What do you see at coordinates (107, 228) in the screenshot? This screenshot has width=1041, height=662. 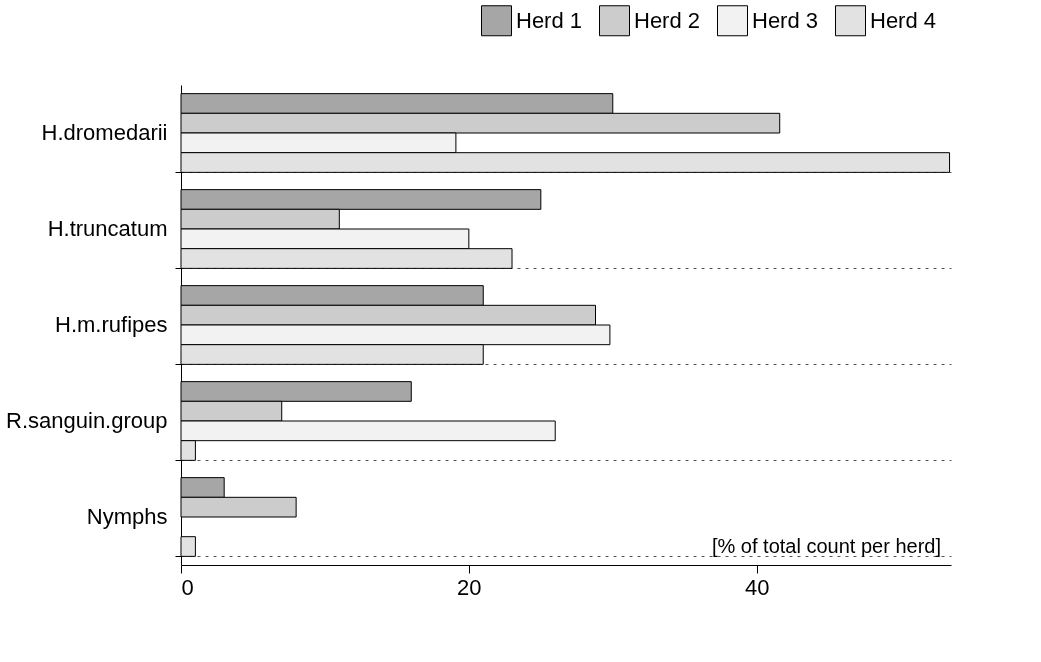 I see `y-tick-label: H.truncatum` at bounding box center [107, 228].